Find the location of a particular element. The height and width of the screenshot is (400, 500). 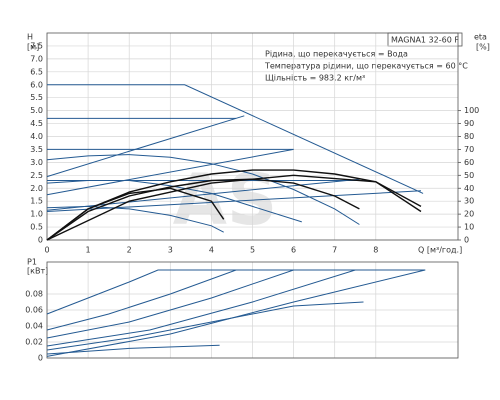

y2-tick-label: 40 is located at coordinates (469, 188).